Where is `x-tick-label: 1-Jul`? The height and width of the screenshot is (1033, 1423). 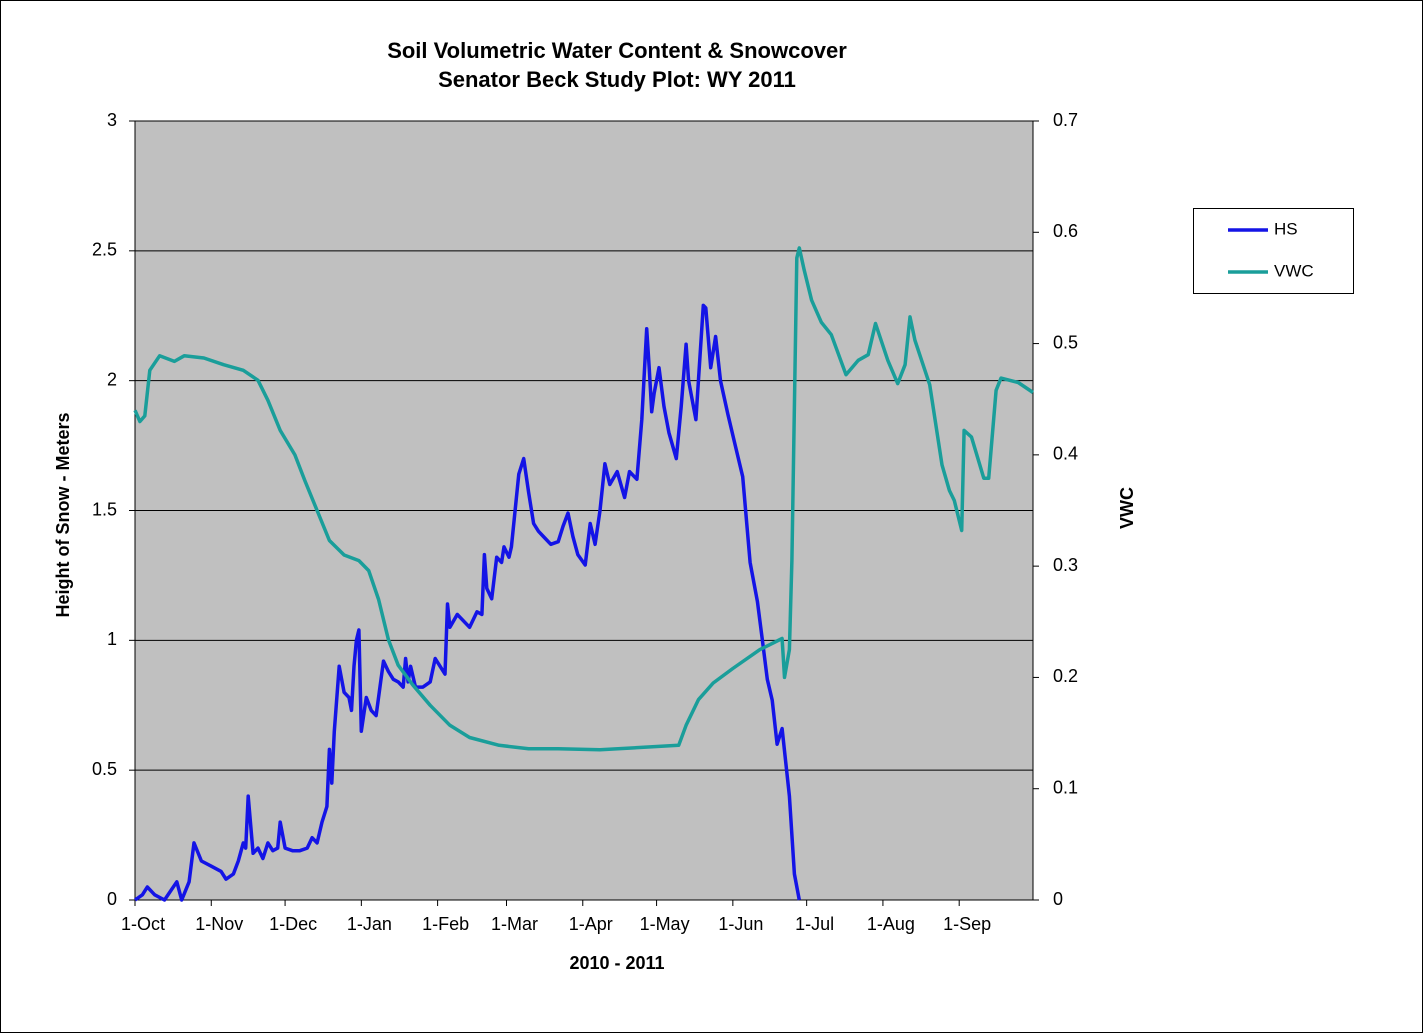 x-tick-label: 1-Jul is located at coordinates (814, 924).